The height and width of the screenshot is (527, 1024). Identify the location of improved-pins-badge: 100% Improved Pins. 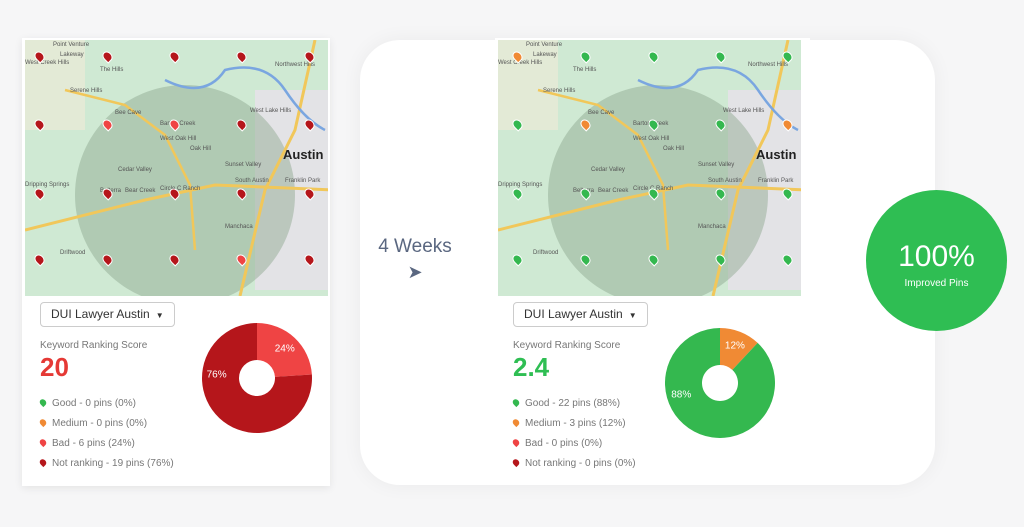
(936, 260).